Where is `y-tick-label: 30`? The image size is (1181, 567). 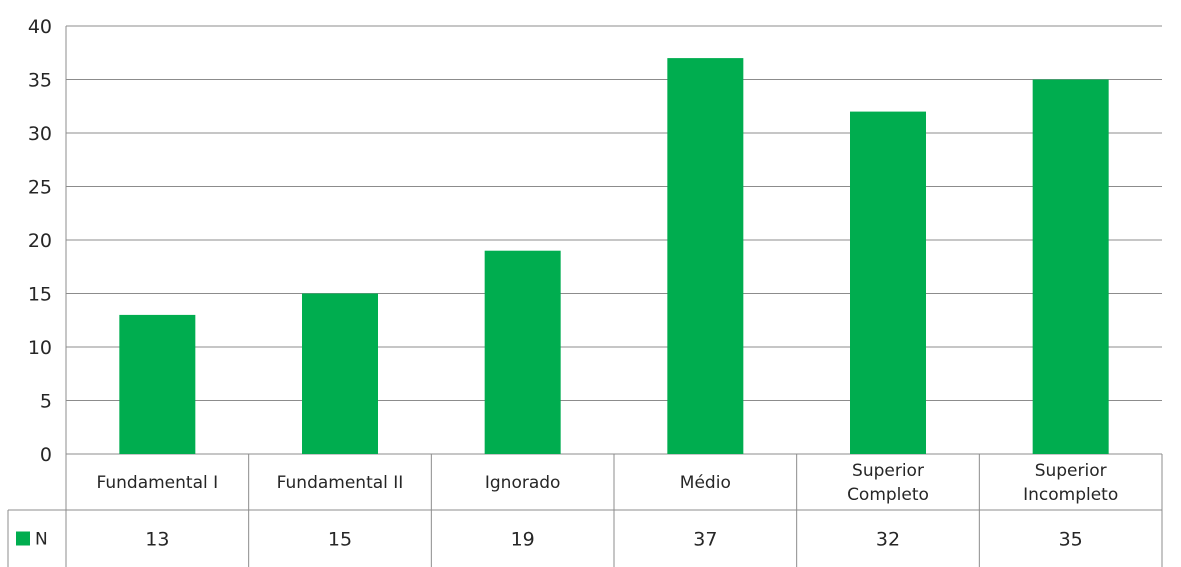 y-tick-label: 30 is located at coordinates (40, 134).